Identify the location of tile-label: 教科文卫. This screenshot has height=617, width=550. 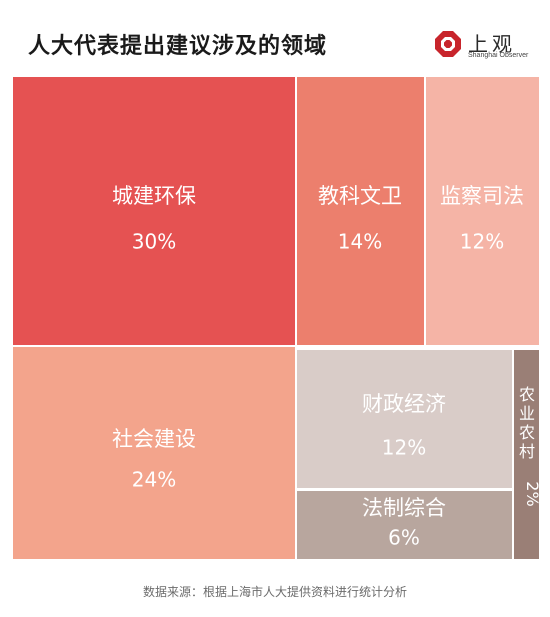
(360, 196).